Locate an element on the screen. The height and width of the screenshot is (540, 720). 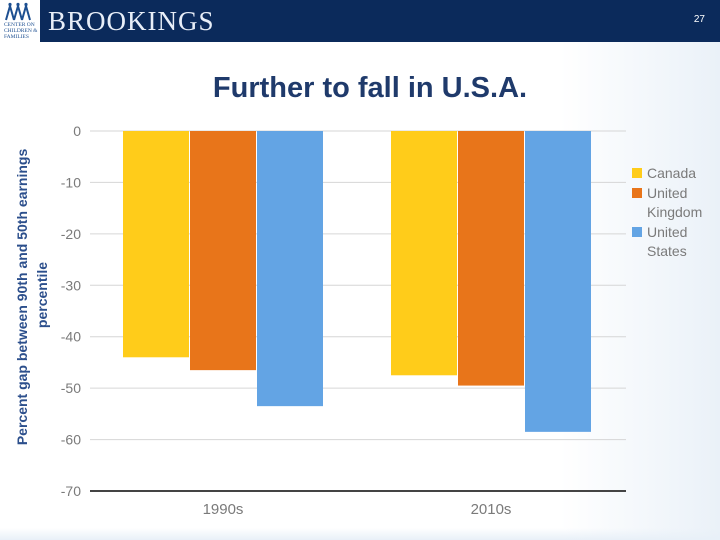
y-tick-label: -10 is located at coordinates (71, 182).